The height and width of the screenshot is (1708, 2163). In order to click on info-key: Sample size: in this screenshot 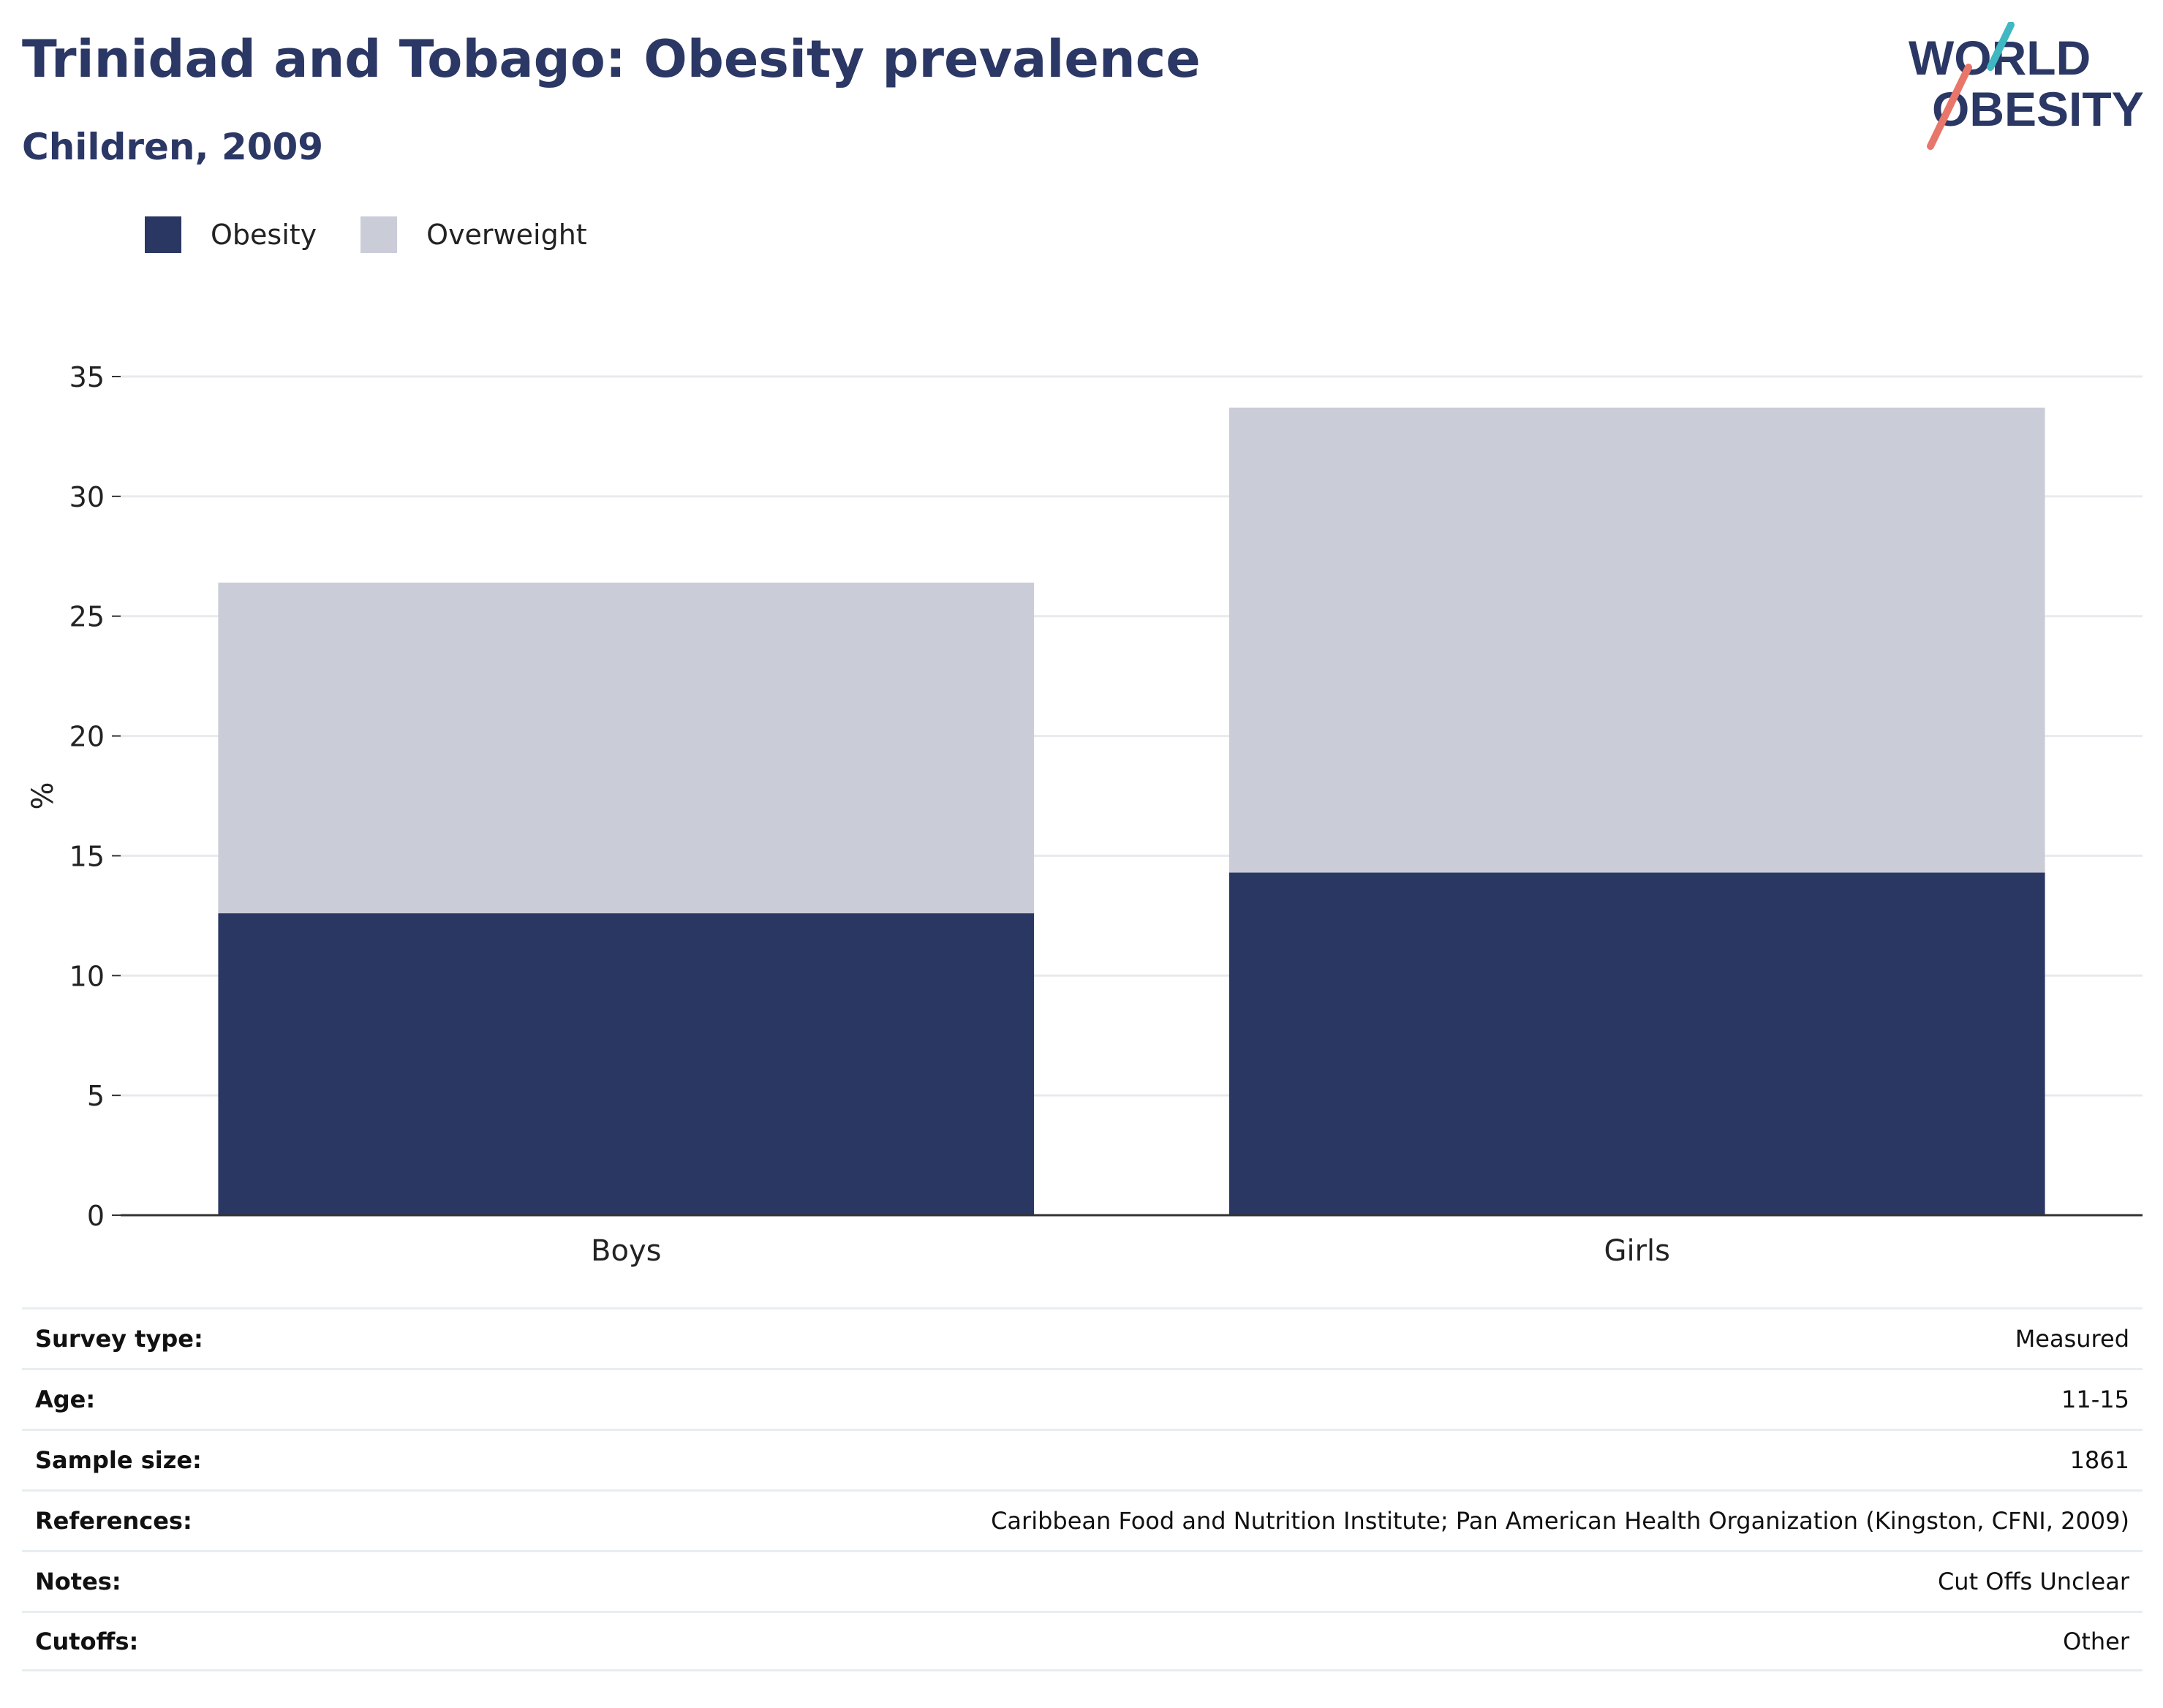, I will do `click(118, 1460)`.